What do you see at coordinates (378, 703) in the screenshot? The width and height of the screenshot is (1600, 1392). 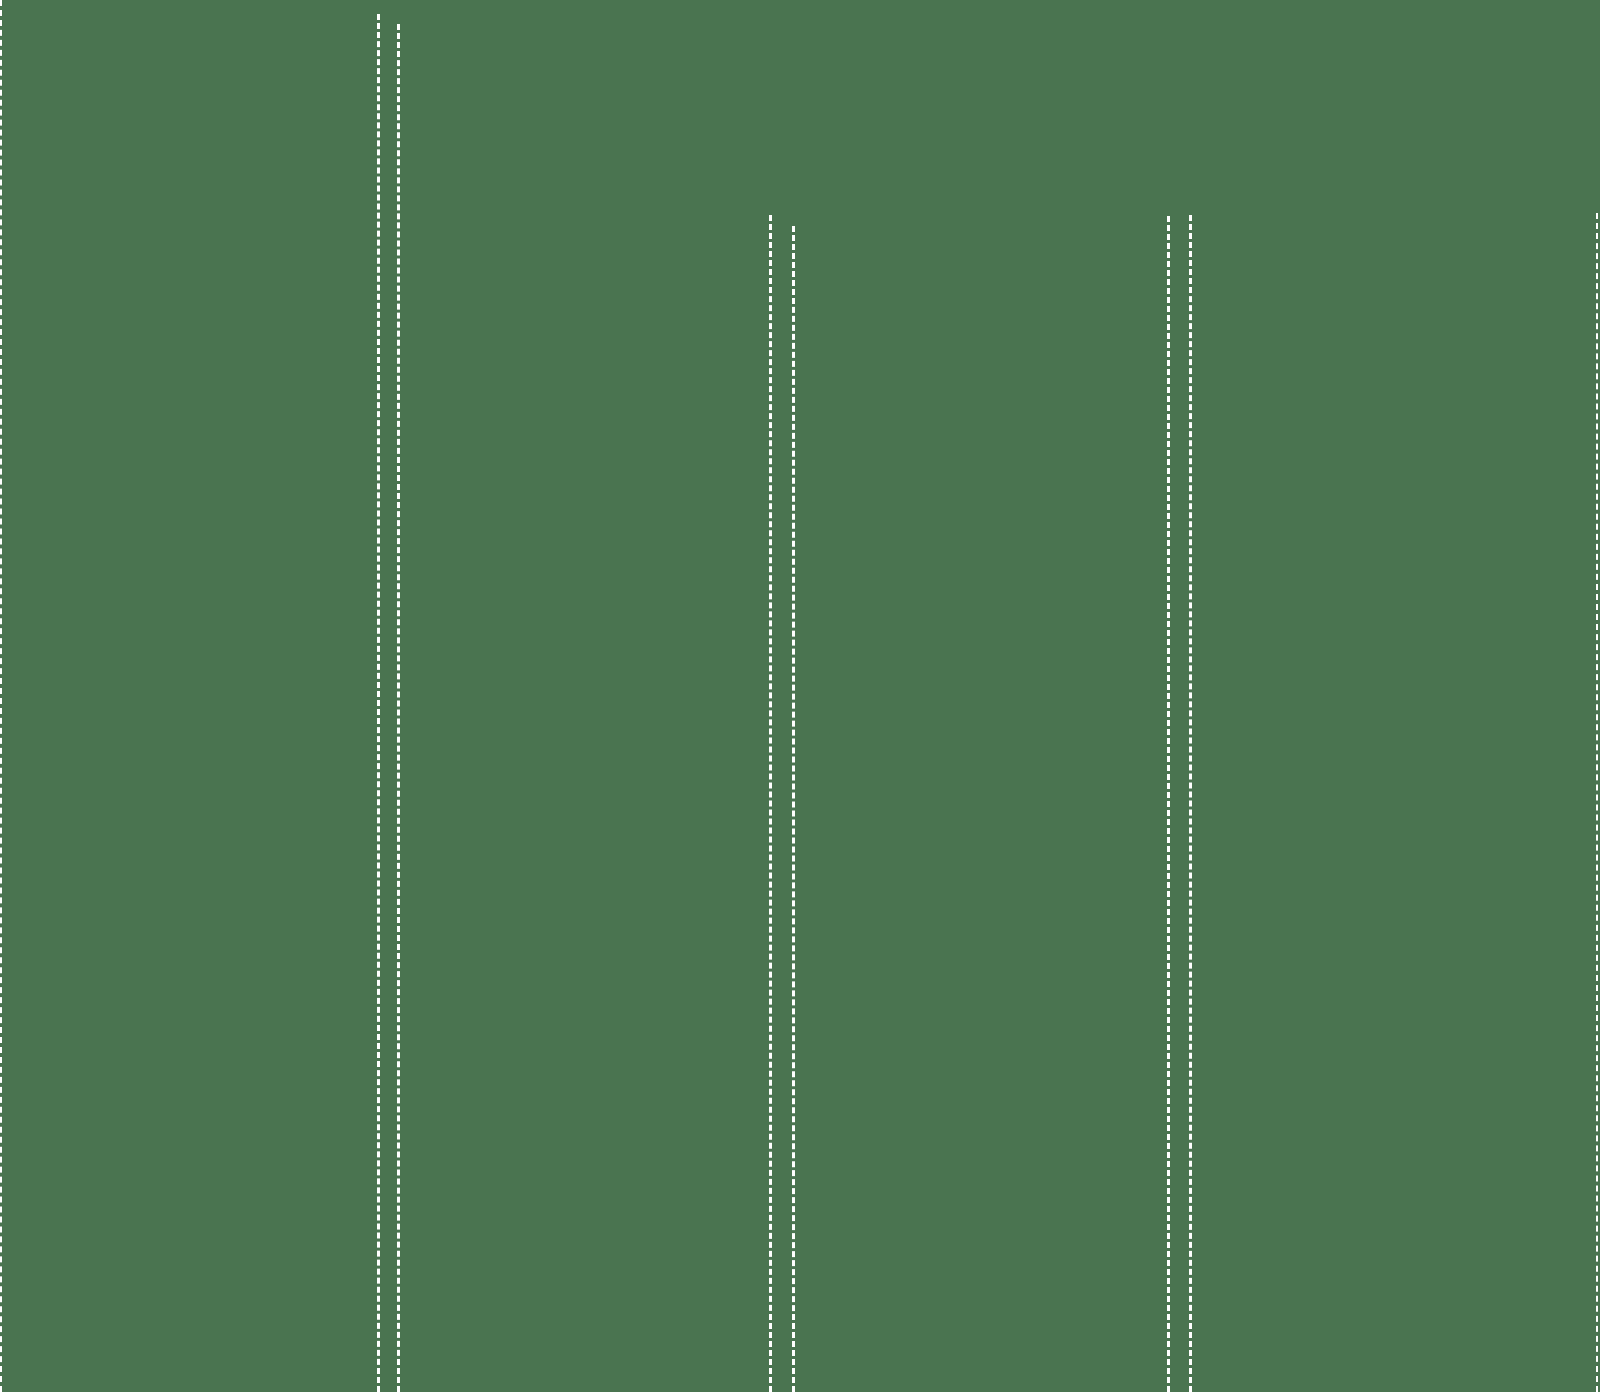 I see `guide-line-group1-a` at bounding box center [378, 703].